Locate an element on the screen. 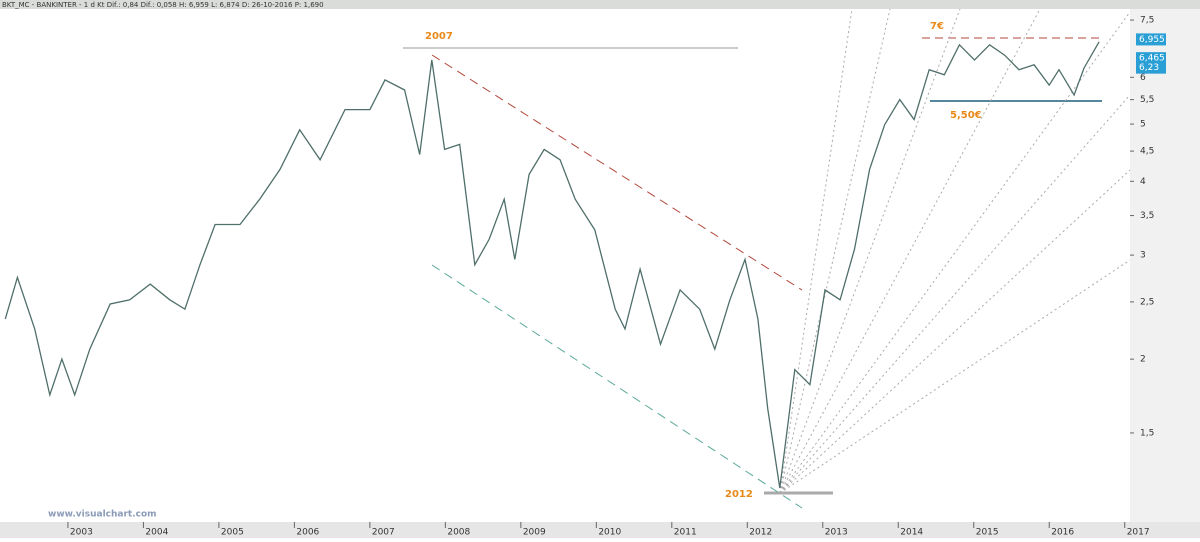 The image size is (1200, 542). y-tick-label: 5,5 is located at coordinates (1147, 100).